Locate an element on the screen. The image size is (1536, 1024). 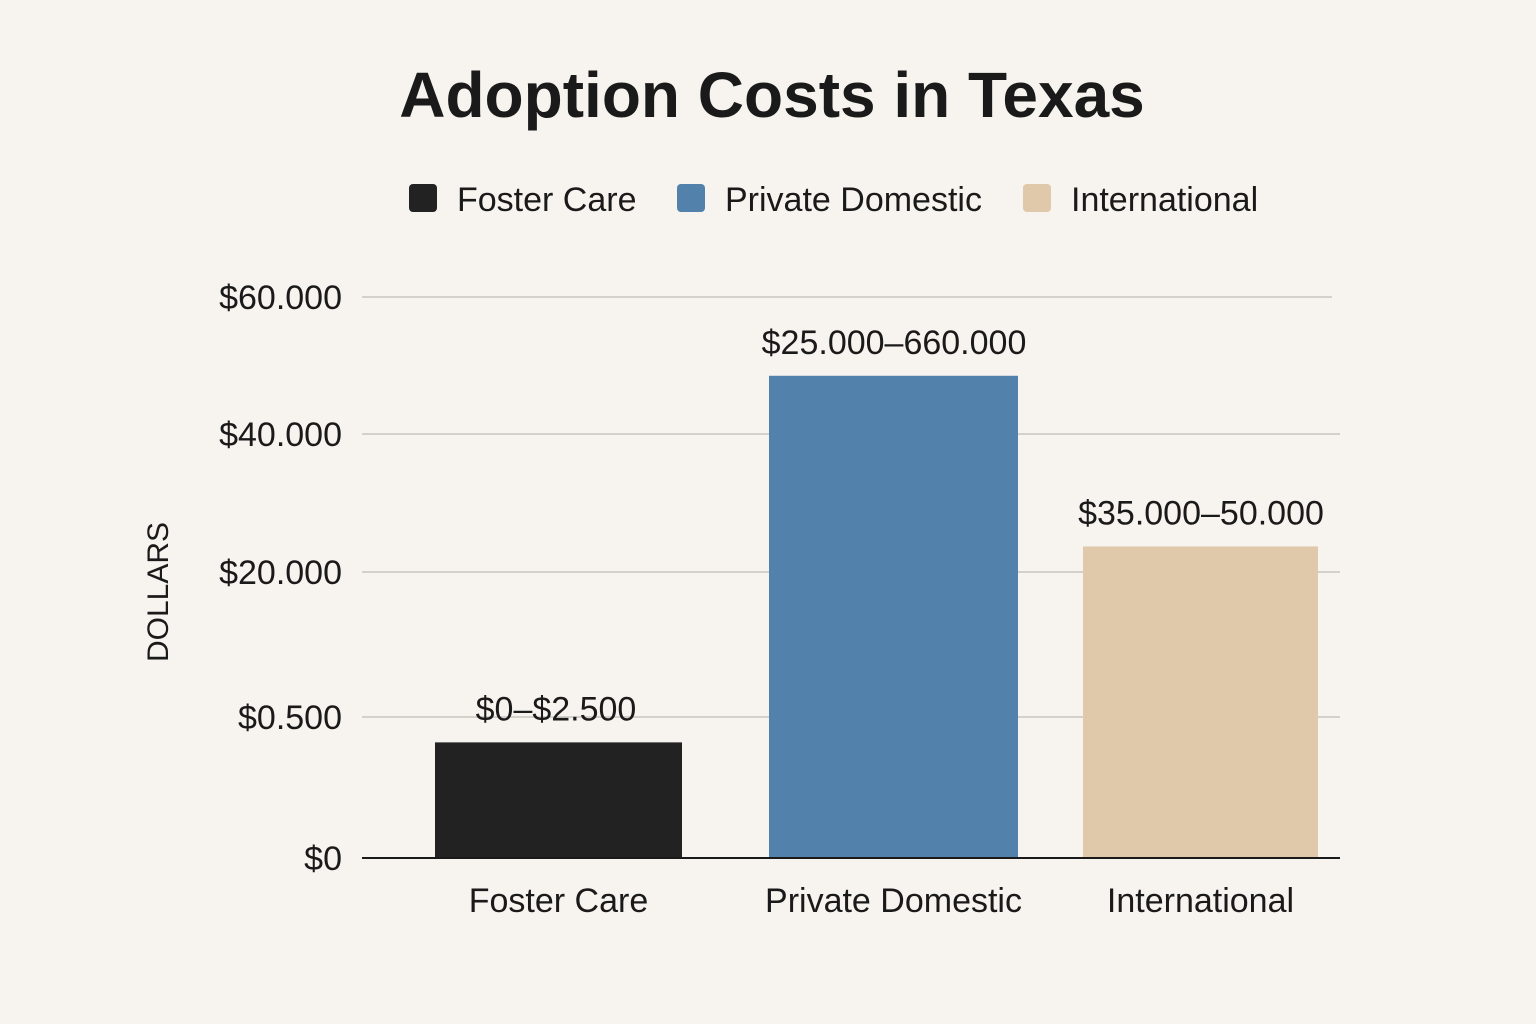
y-axis-ticks: $0 $0.500 $20.000 $40.000 $60.000 is located at coordinates (280, 578).